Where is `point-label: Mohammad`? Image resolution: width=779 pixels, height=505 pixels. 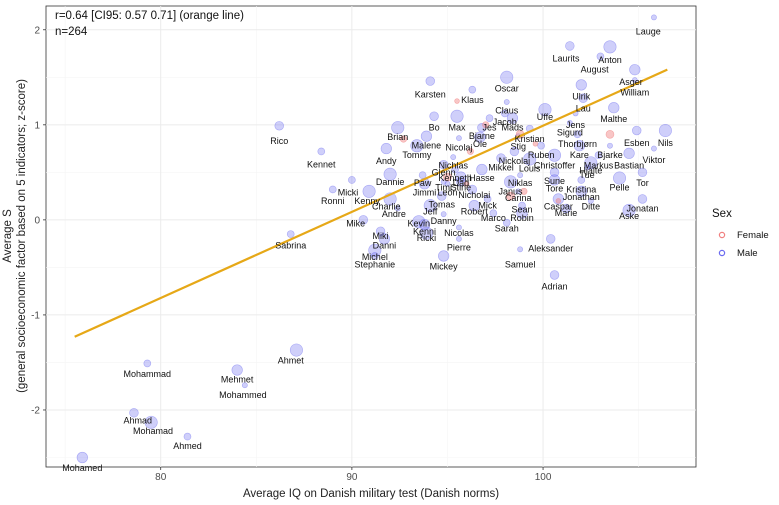 point-label: Mohammad is located at coordinates (148, 374).